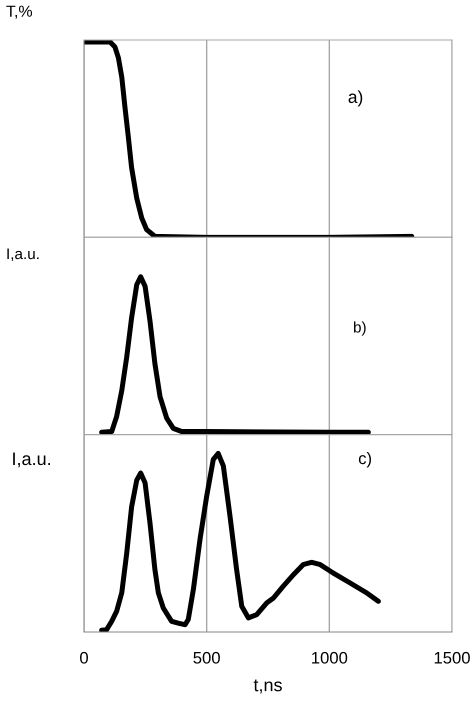  Describe the element at coordinates (268, 687) in the screenshot. I see `x-axis-title: t,ns` at that location.